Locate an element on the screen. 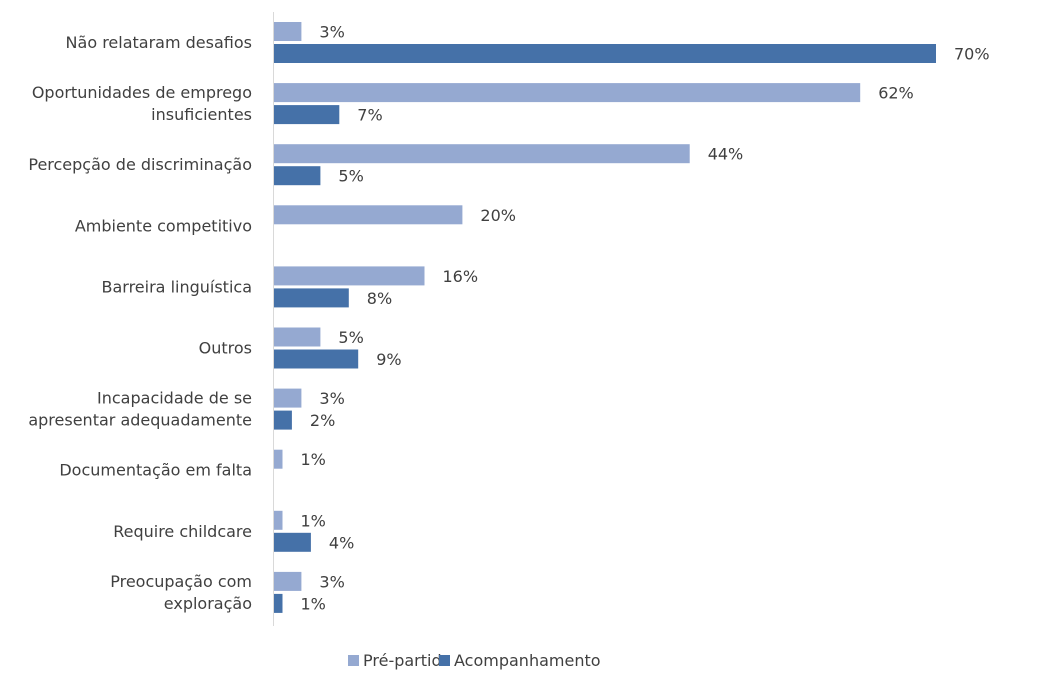 The height and width of the screenshot is (674, 1050). legend-label: Pré-partida is located at coordinates (407, 660).